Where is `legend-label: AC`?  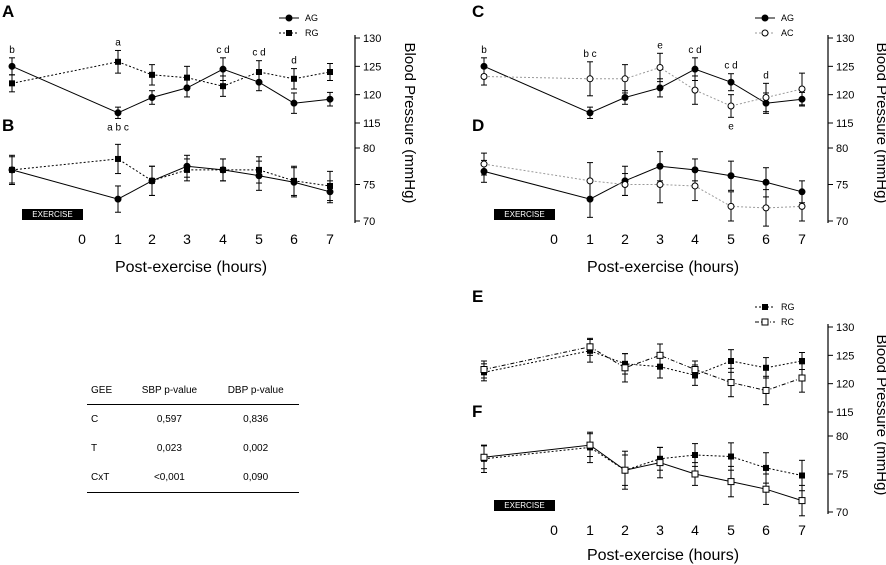 legend-label: AC is located at coordinates (787, 33).